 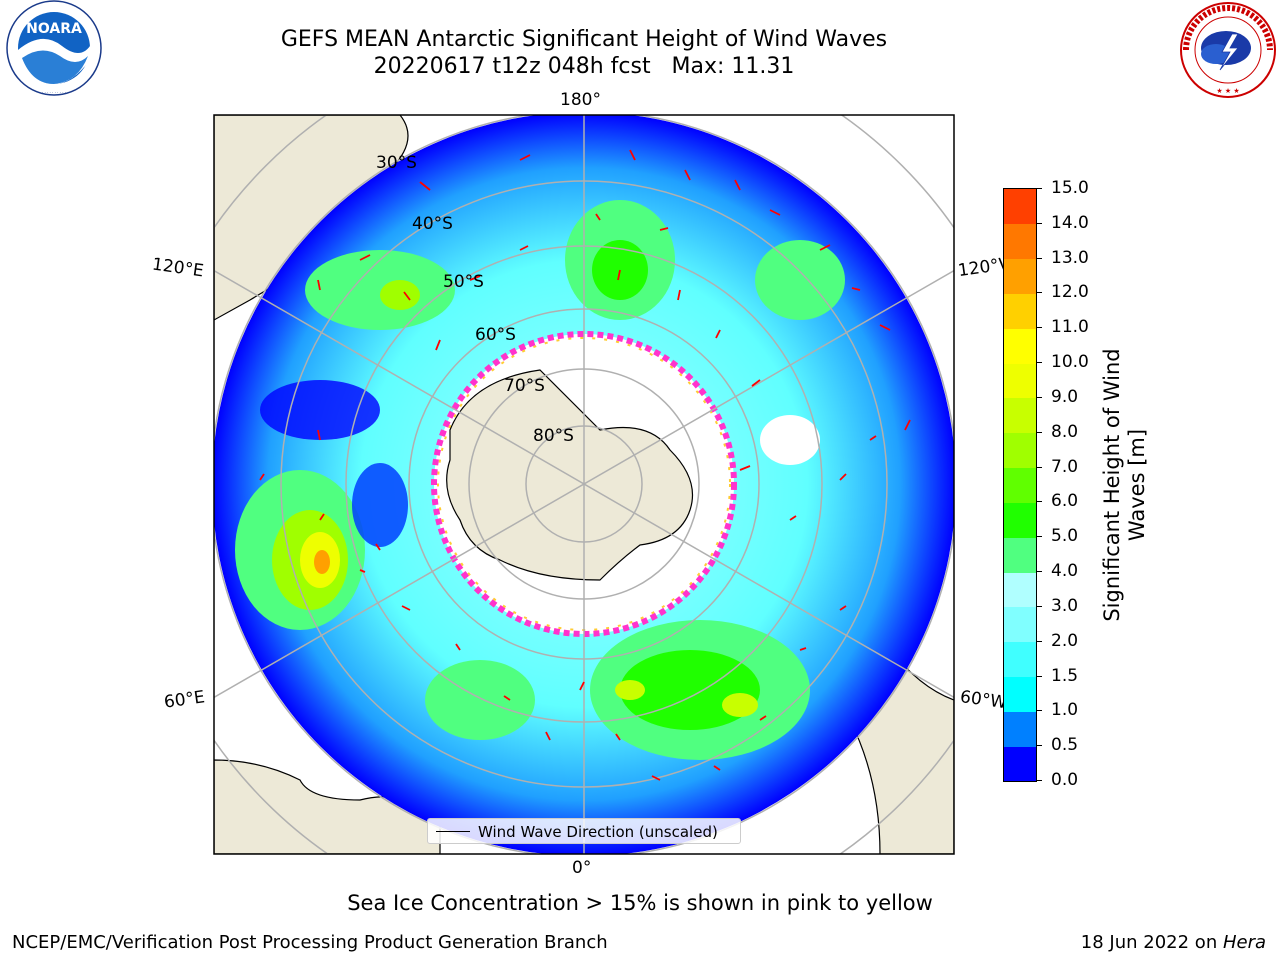 I want to click on lat-label-30s: 30°S, so click(x=396, y=163).